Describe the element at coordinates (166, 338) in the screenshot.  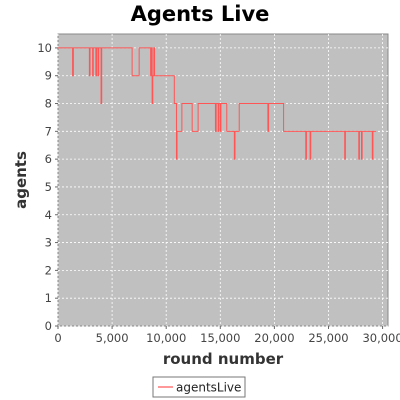
I see `x-tick-label: 10,000` at that location.